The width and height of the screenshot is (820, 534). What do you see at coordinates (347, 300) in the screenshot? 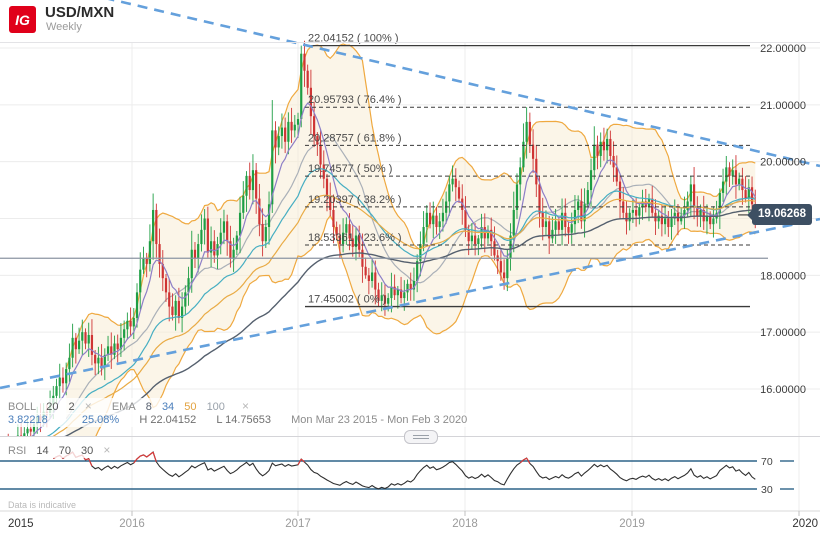
I see `svg-text: 17.45002 ( 0% )` at bounding box center [347, 300].